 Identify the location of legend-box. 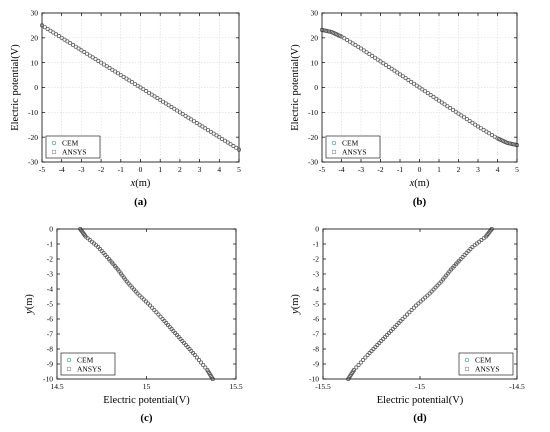
(353, 147).